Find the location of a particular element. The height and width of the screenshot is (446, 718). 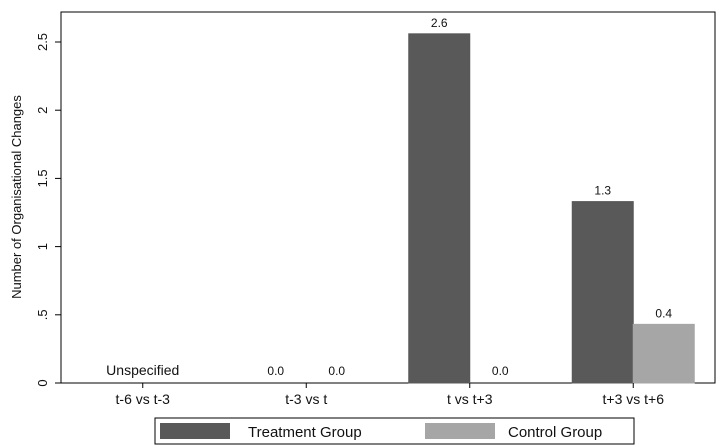

bar-value-label: 2.6 is located at coordinates (439, 23).